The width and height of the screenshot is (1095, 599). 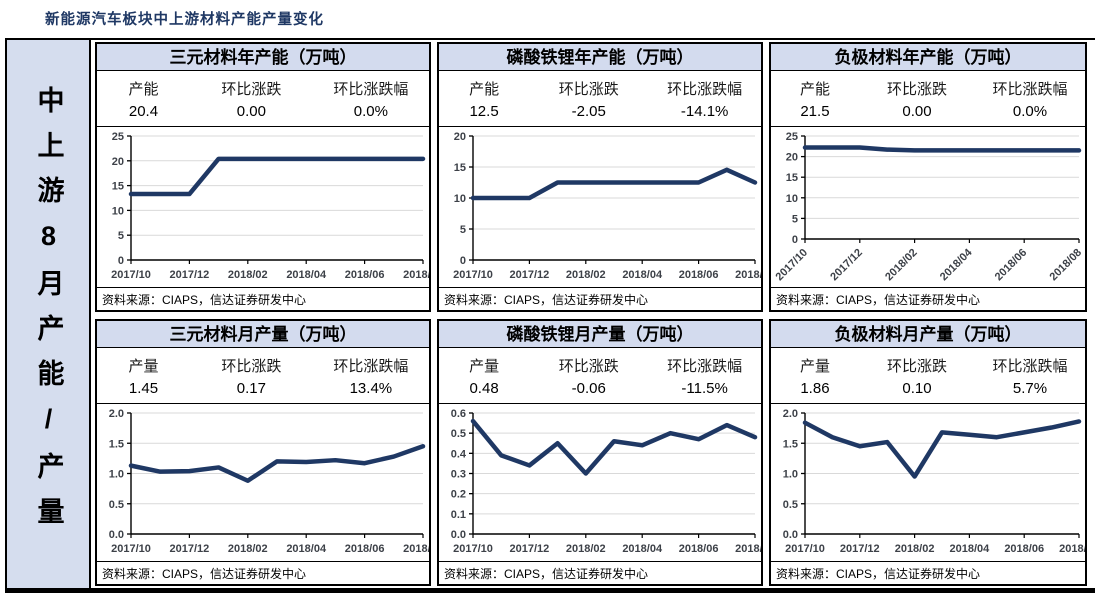 I want to click on stat-metric-value: 1.45, so click(x=143, y=389).